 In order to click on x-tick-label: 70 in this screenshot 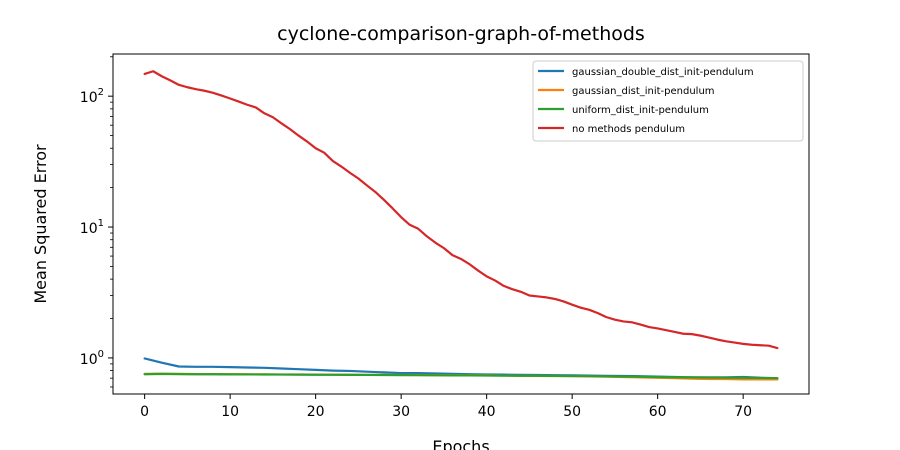, I will do `click(743, 412)`.